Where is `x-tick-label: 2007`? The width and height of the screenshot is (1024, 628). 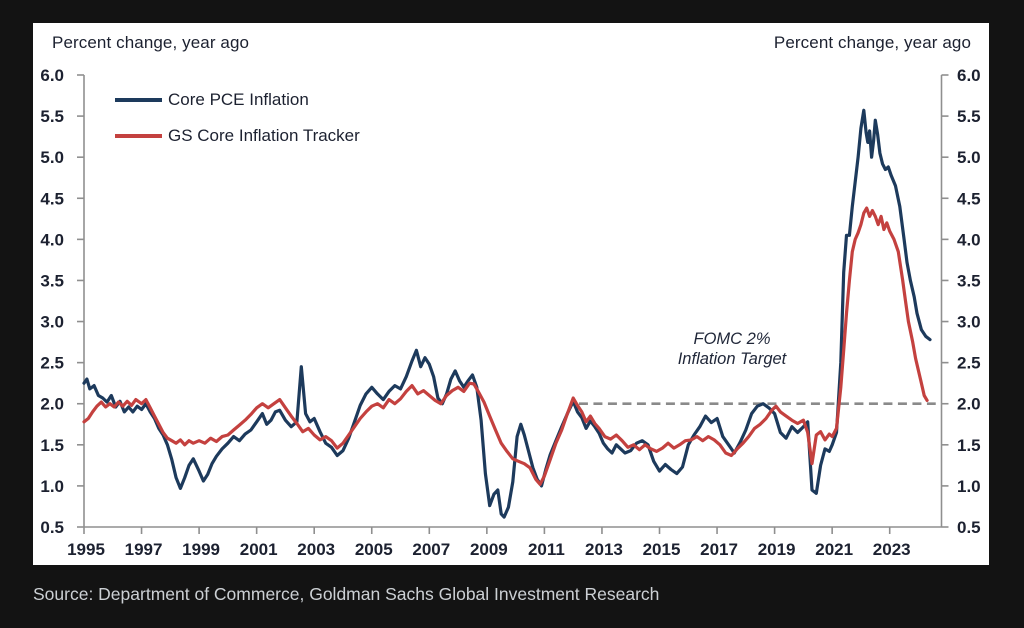 x-tick-label: 2007 is located at coordinates (431, 549).